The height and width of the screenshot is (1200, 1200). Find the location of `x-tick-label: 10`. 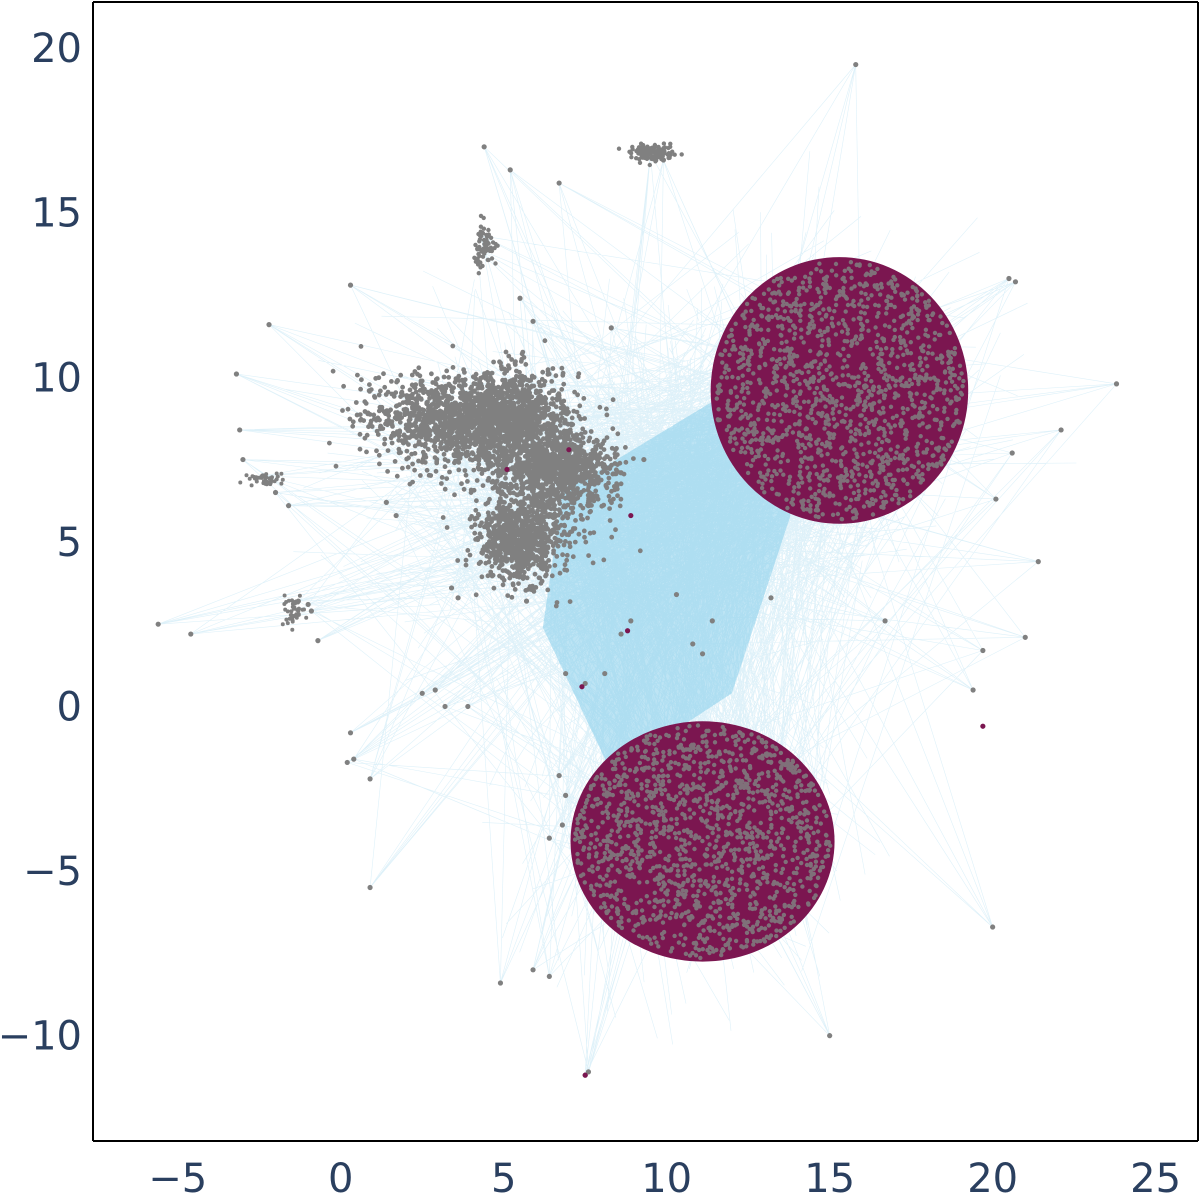

x-tick-label: 10 is located at coordinates (666, 1178).